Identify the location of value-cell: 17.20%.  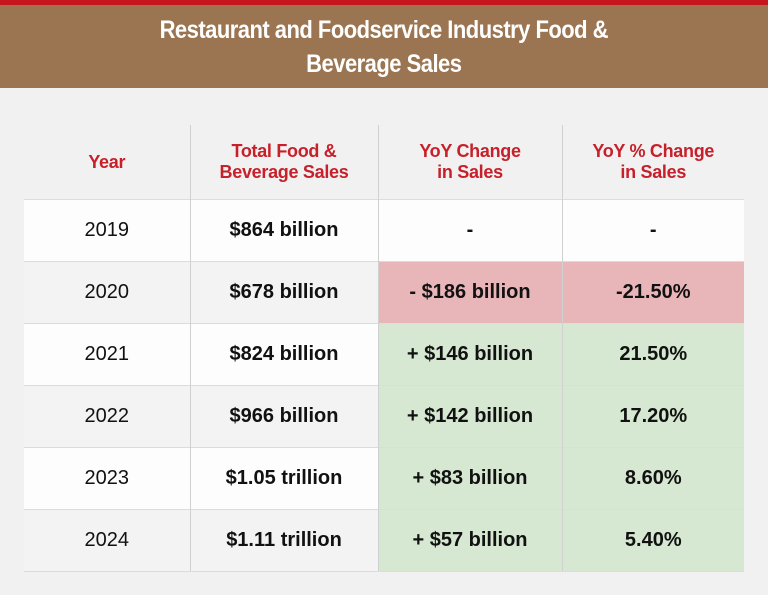
(652, 416).